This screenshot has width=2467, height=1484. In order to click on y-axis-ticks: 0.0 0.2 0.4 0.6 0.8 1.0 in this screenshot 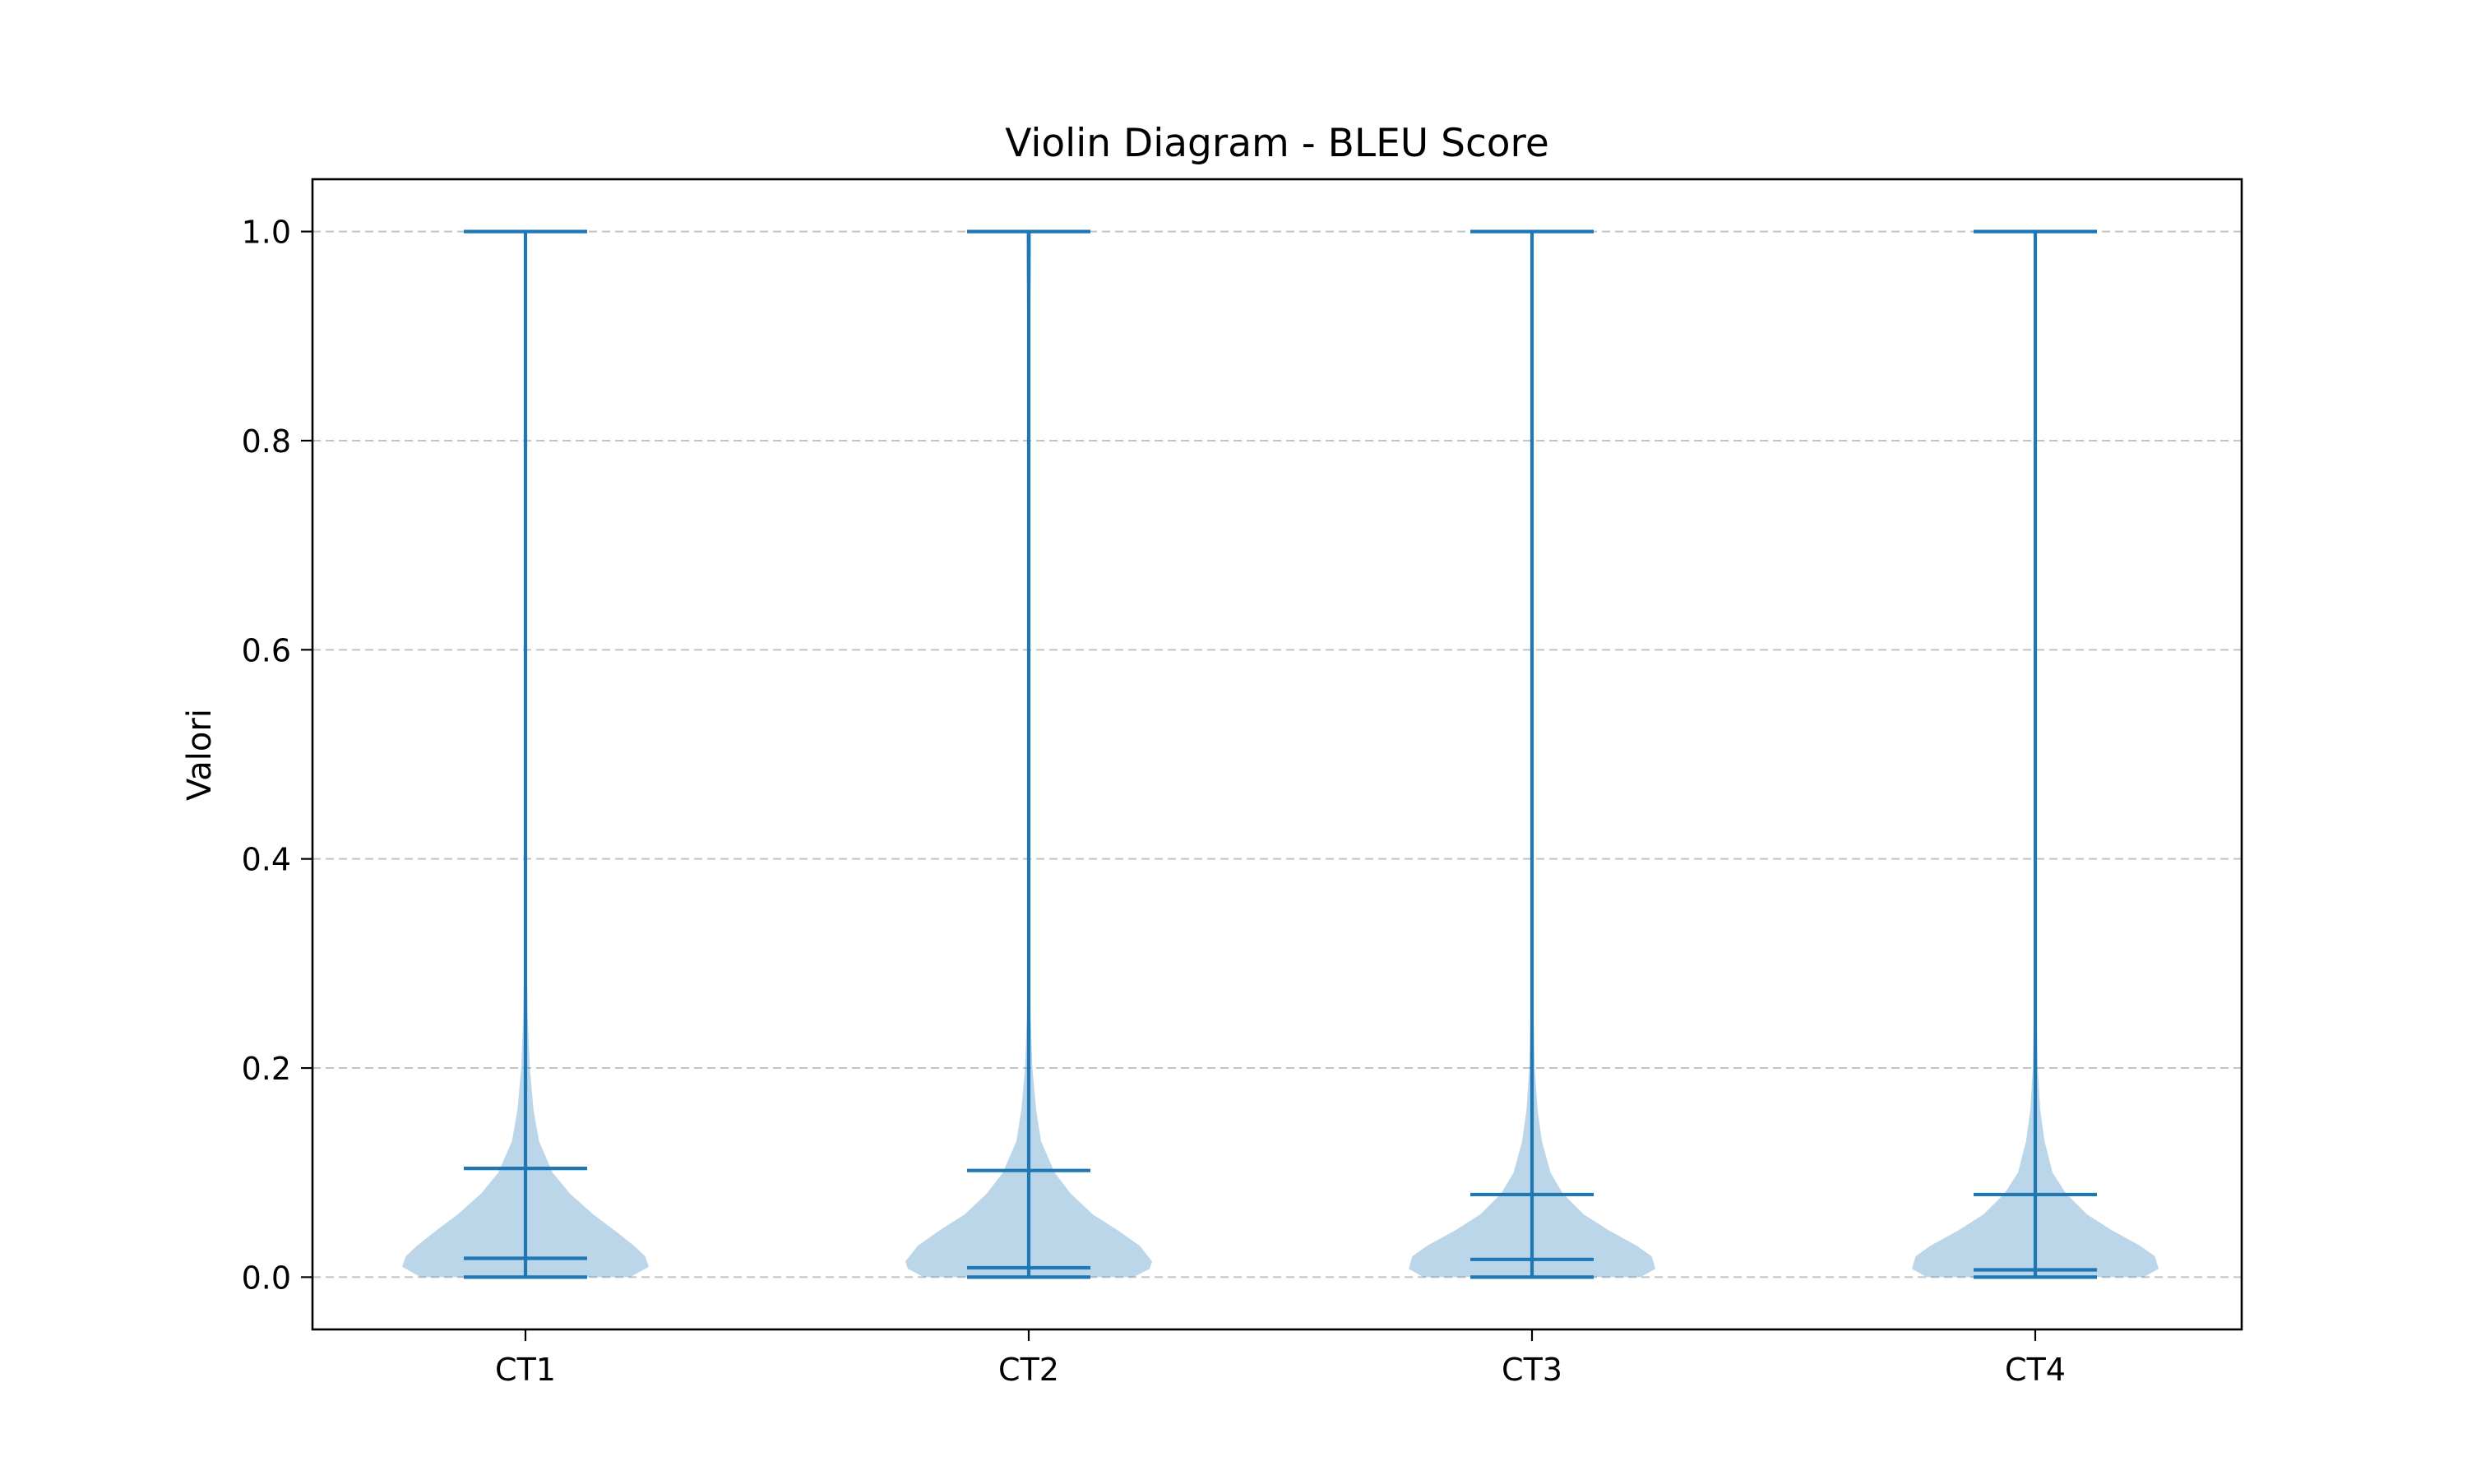, I will do `click(277, 755)`.